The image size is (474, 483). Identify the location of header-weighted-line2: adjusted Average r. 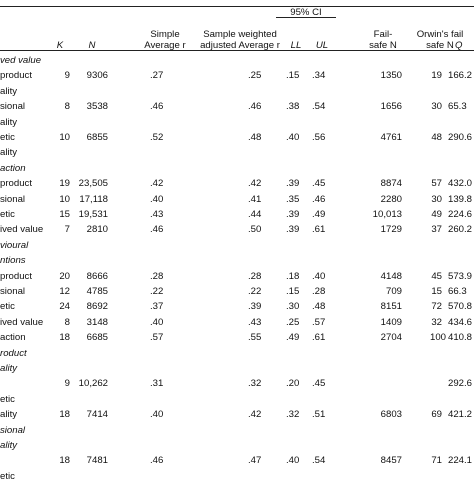
(240, 45).